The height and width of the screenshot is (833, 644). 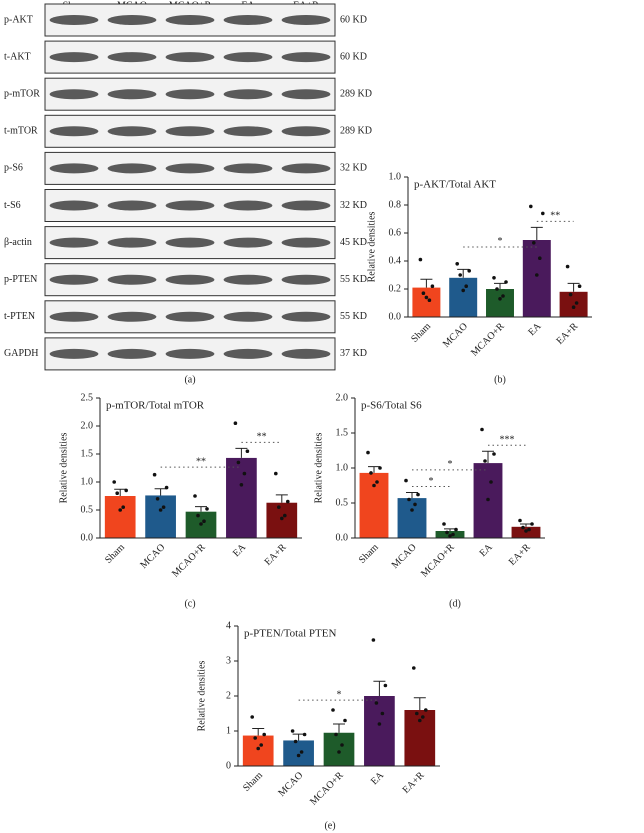 What do you see at coordinates (13, 168) in the screenshot?
I see `row-label: p-S6` at bounding box center [13, 168].